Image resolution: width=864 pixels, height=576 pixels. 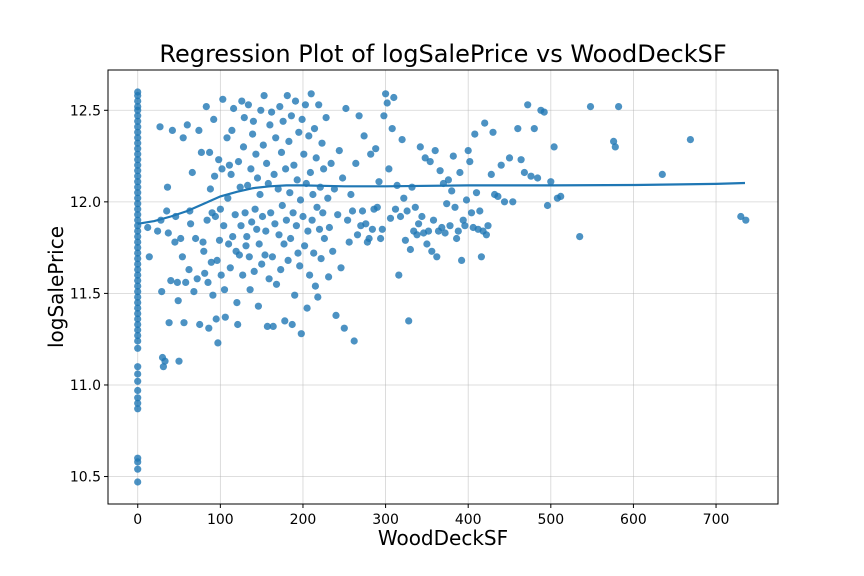 What do you see at coordinates (431, 516) in the screenshot?
I see `x-axis-ticks: 0 100 200 300 400 500 600 700` at bounding box center [431, 516].